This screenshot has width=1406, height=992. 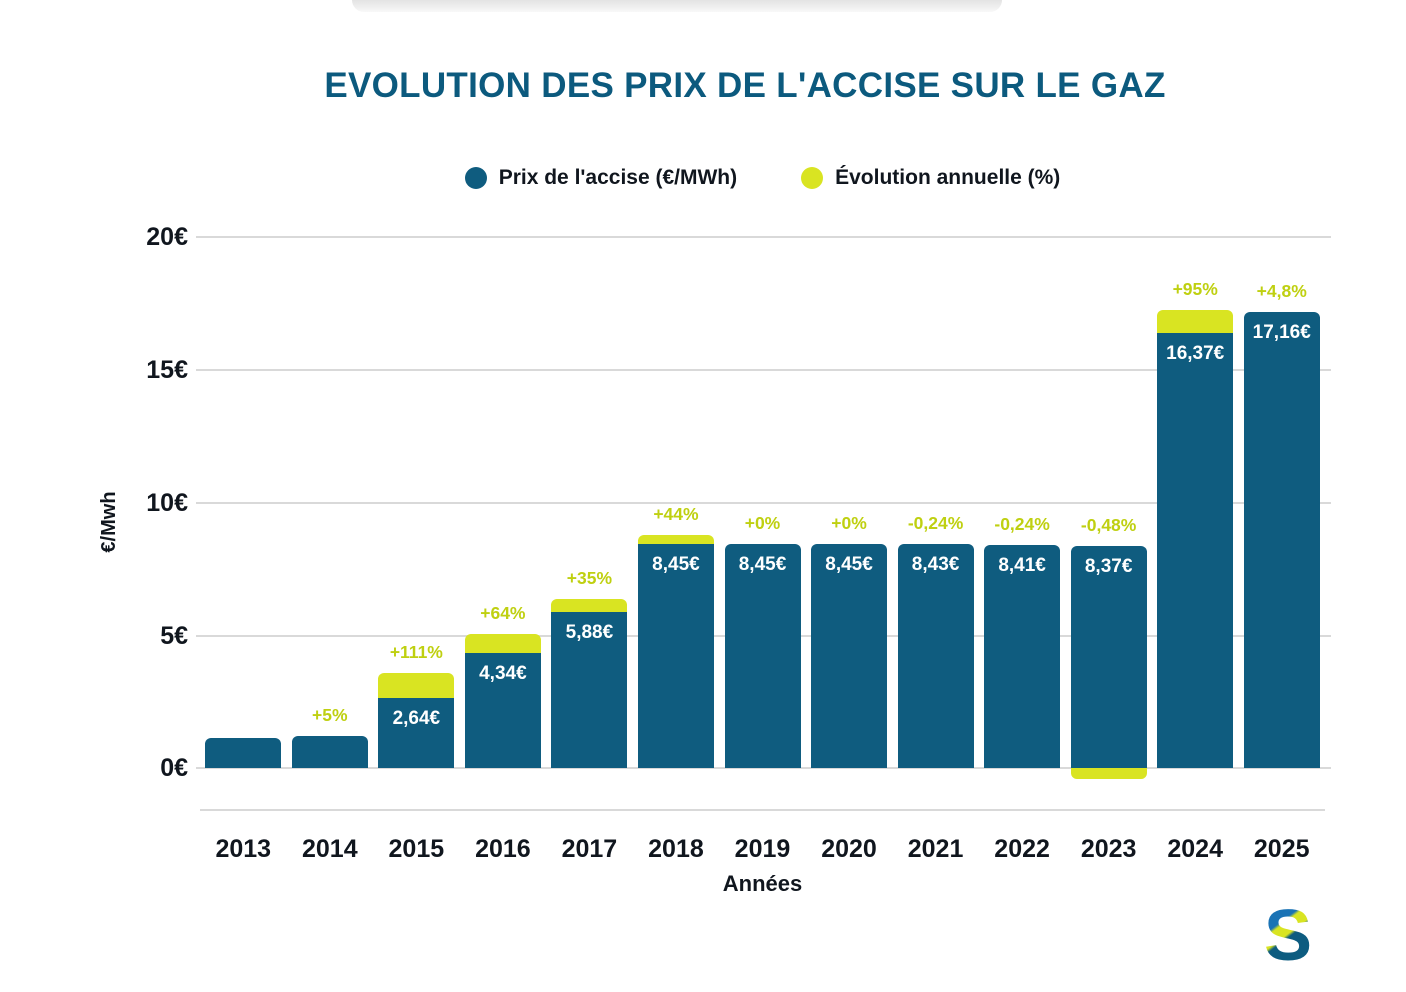 I want to click on y-tick-label-0€: 0€, so click(x=174, y=768).